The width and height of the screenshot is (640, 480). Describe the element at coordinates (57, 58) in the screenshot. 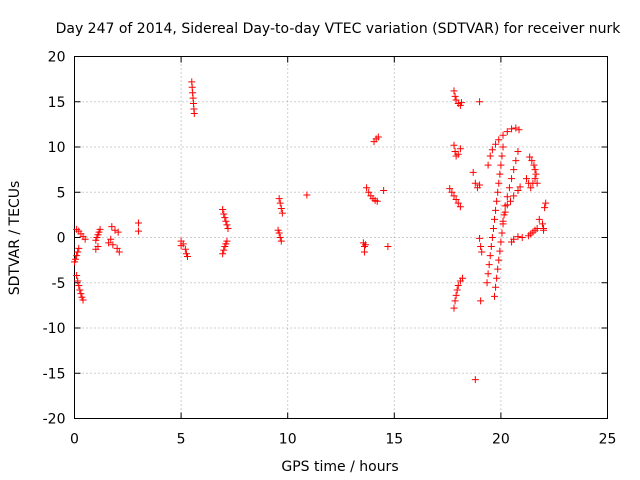

I see `y-tick-label: 20` at that location.